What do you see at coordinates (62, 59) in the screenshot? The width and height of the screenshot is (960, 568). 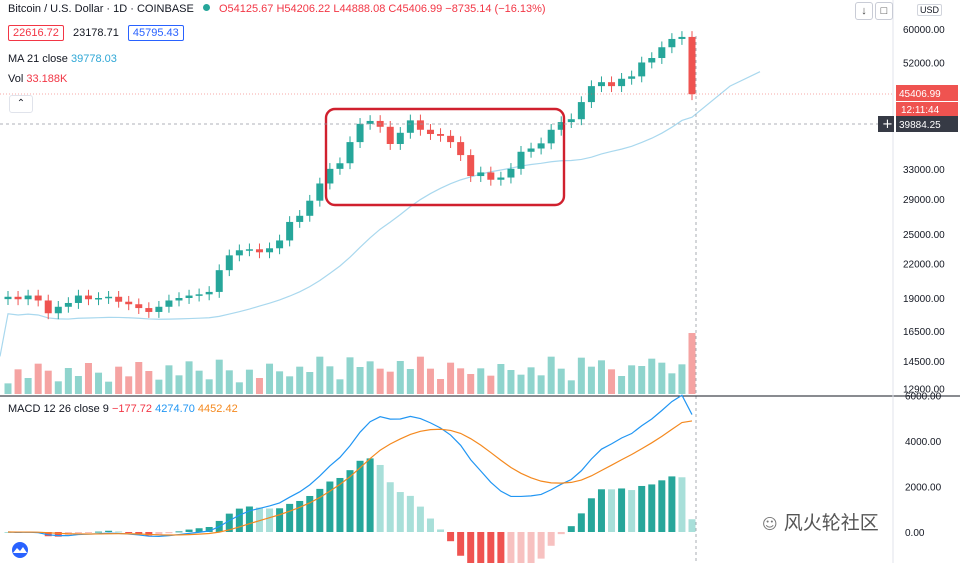 I see `ma-legend: MA 21 close 39778.03` at bounding box center [62, 59].